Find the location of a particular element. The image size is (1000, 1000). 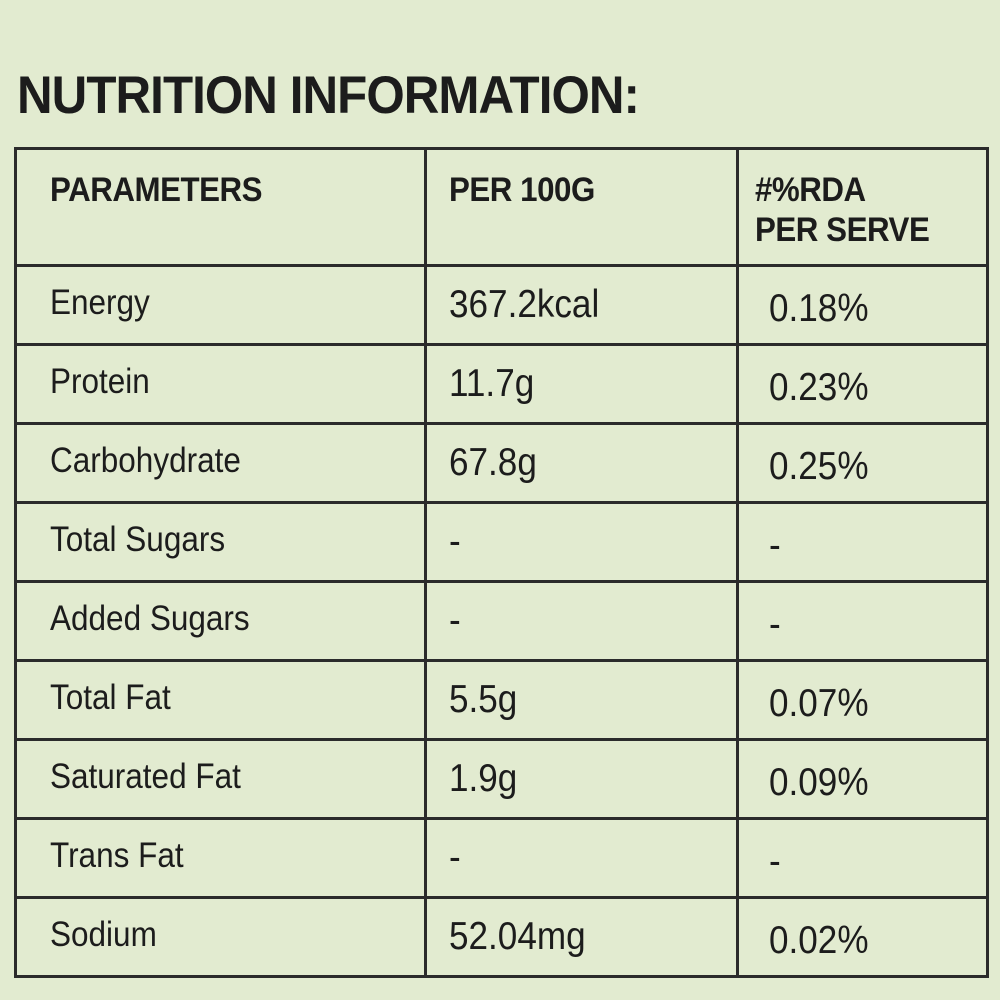

parameter-cell: Carbohydrate is located at coordinates (220, 463).